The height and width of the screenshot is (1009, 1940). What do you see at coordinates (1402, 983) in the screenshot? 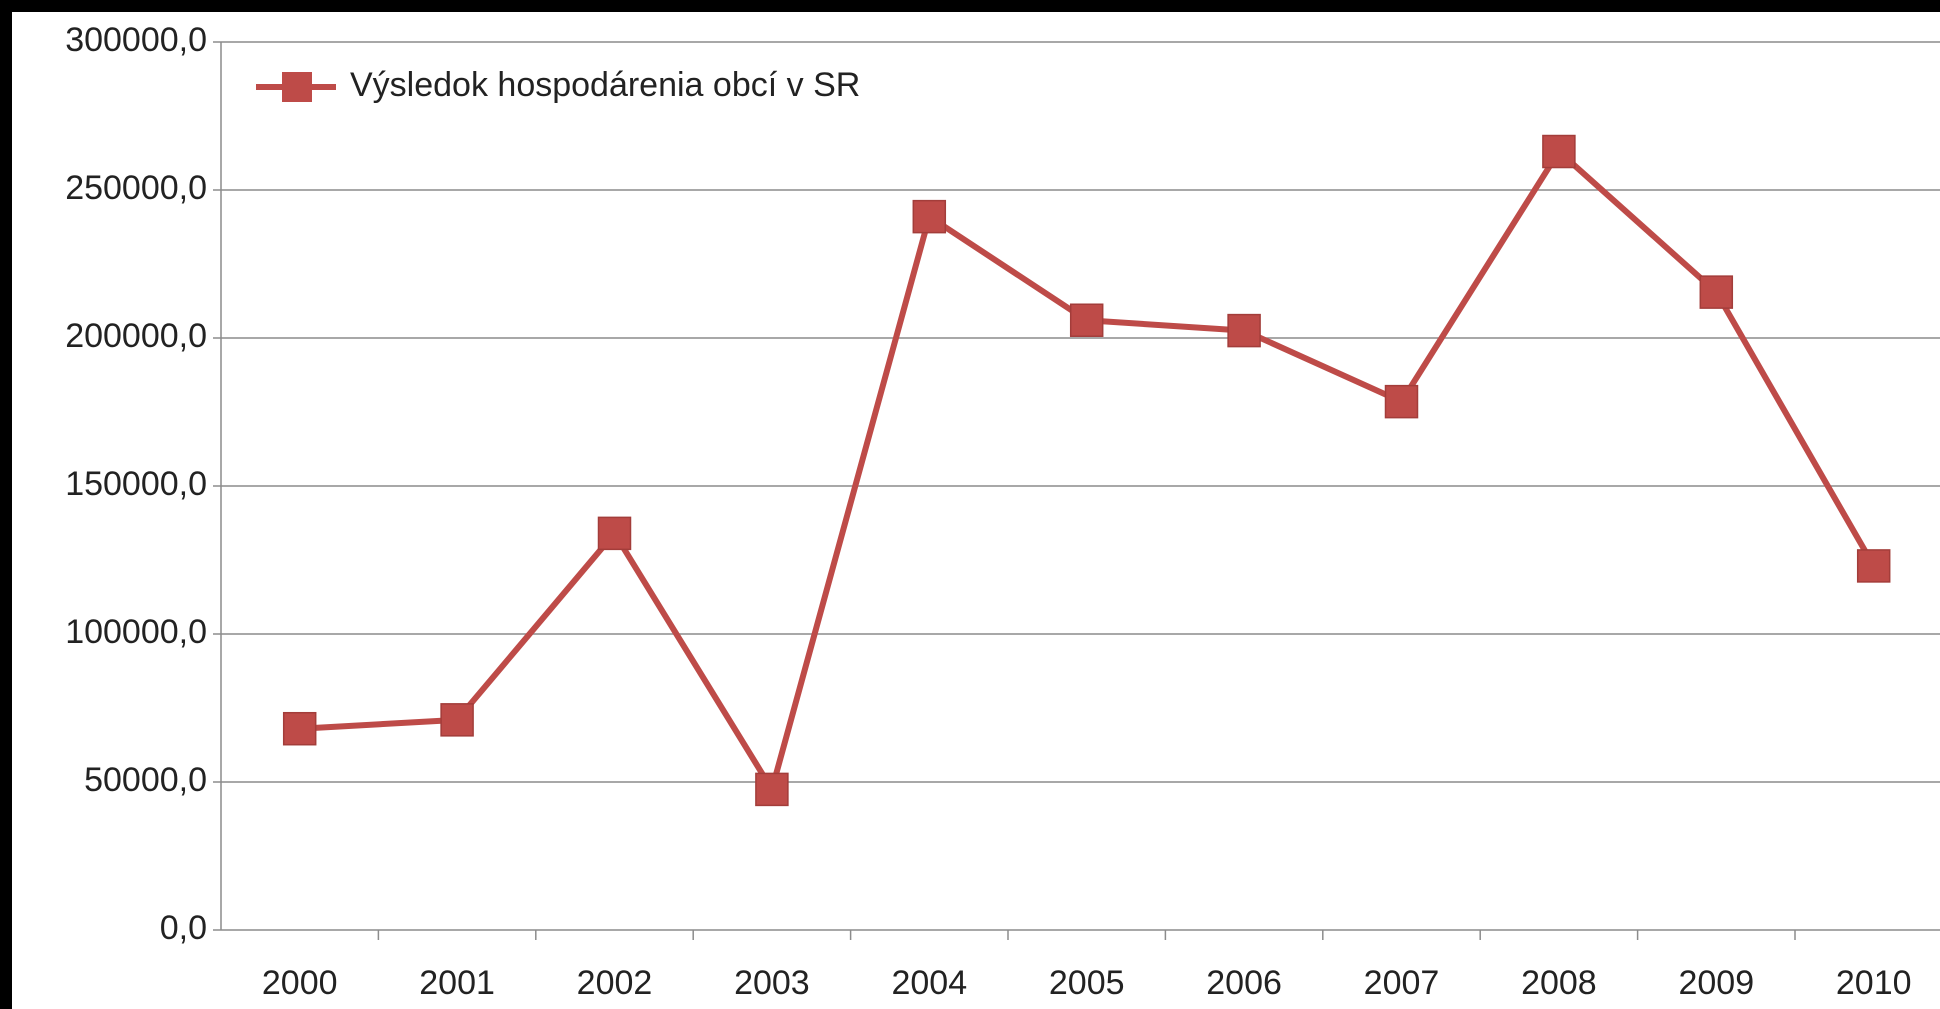
I see `x-tick-label: 2007` at bounding box center [1402, 983].